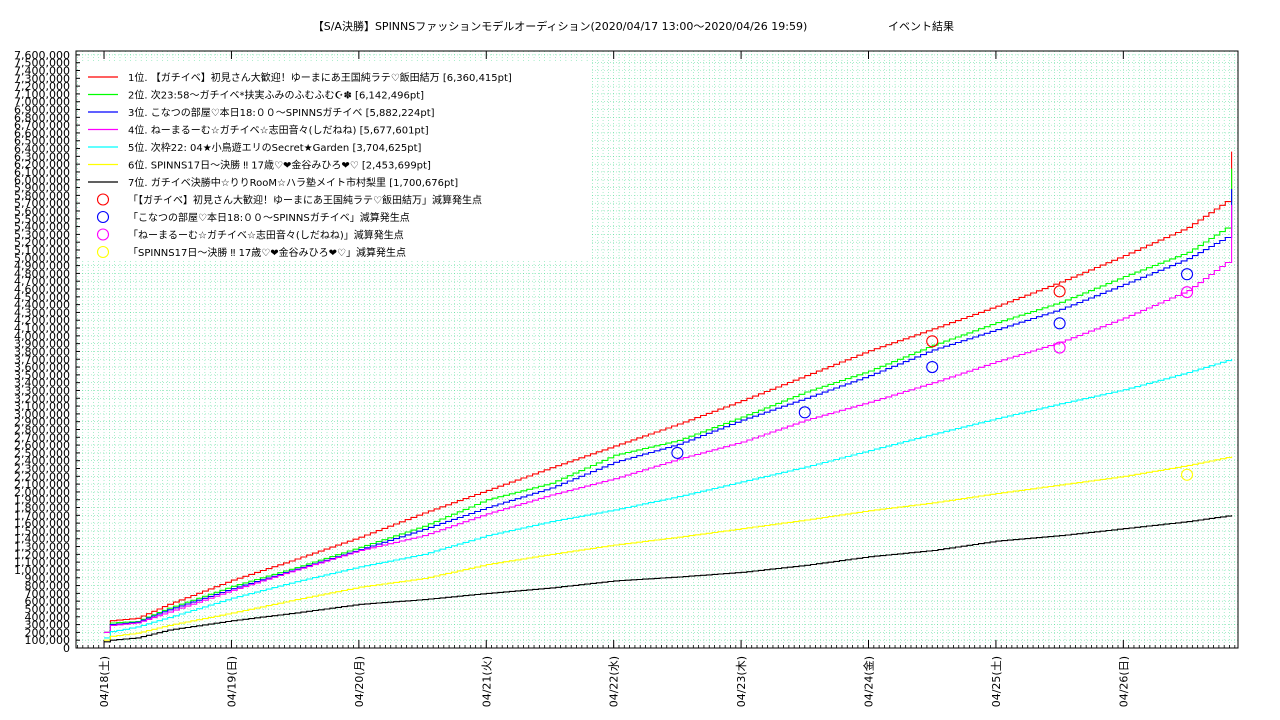 The height and width of the screenshot is (720, 1280). What do you see at coordinates (42, 305) in the screenshot?
I see `y-tick-label: 4,400,000` at bounding box center [42, 305].